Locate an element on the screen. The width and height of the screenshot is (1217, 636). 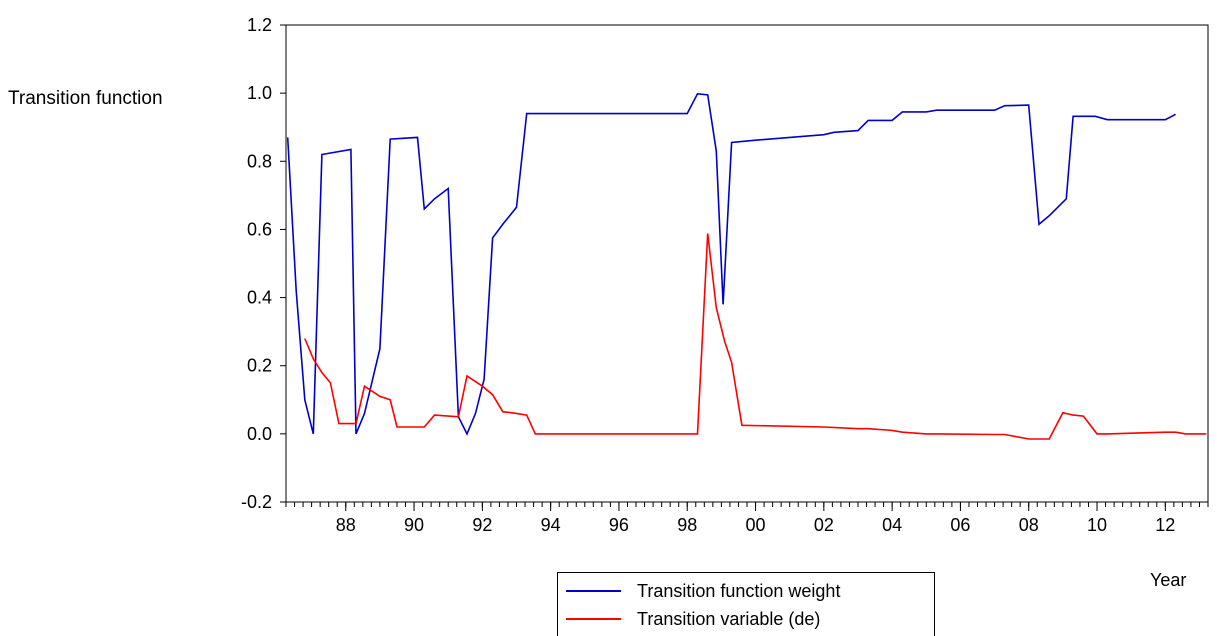
x-tick-label: 02 is located at coordinates (824, 525).